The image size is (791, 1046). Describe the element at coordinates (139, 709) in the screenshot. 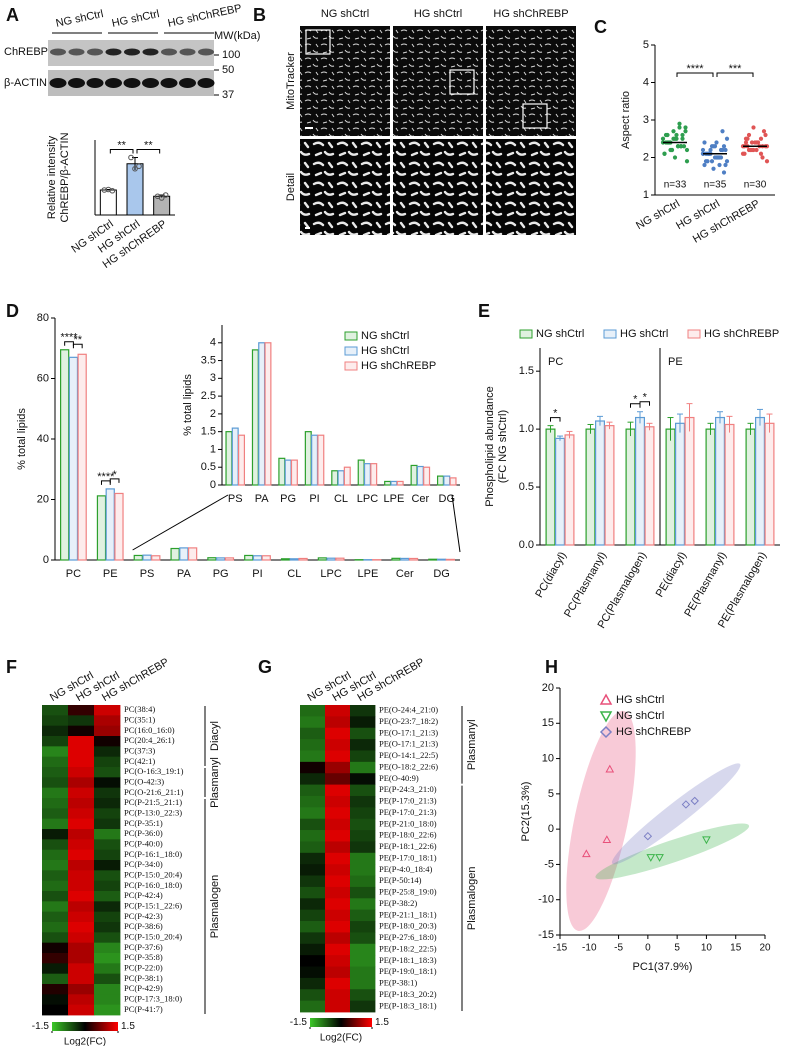

I see `row-label: PC(38:4)` at that location.